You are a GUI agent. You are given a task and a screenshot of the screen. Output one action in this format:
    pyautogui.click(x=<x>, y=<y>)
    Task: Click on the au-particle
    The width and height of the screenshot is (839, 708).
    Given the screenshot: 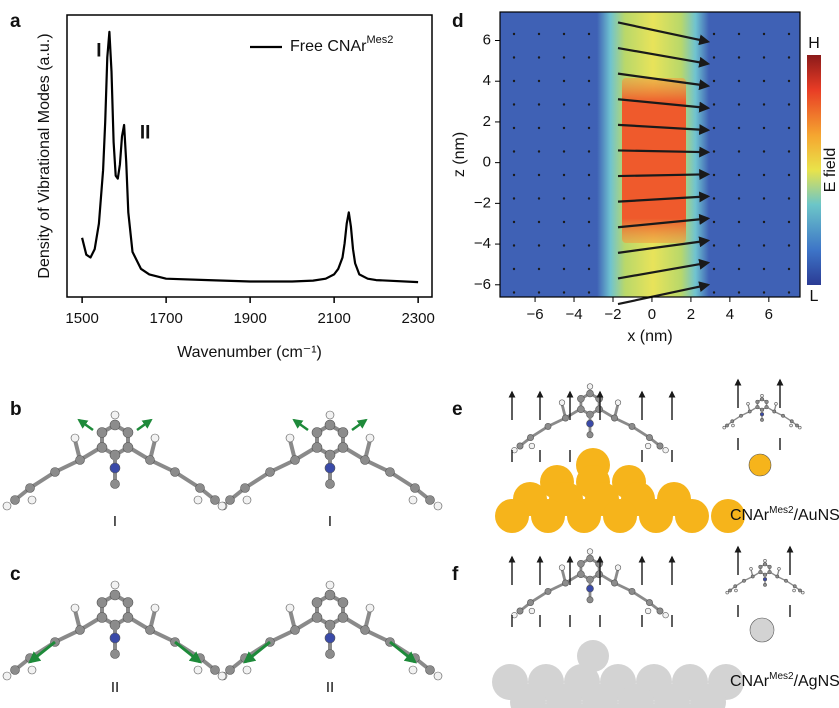 What is the action you would take?
    pyautogui.click(x=620, y=516)
    